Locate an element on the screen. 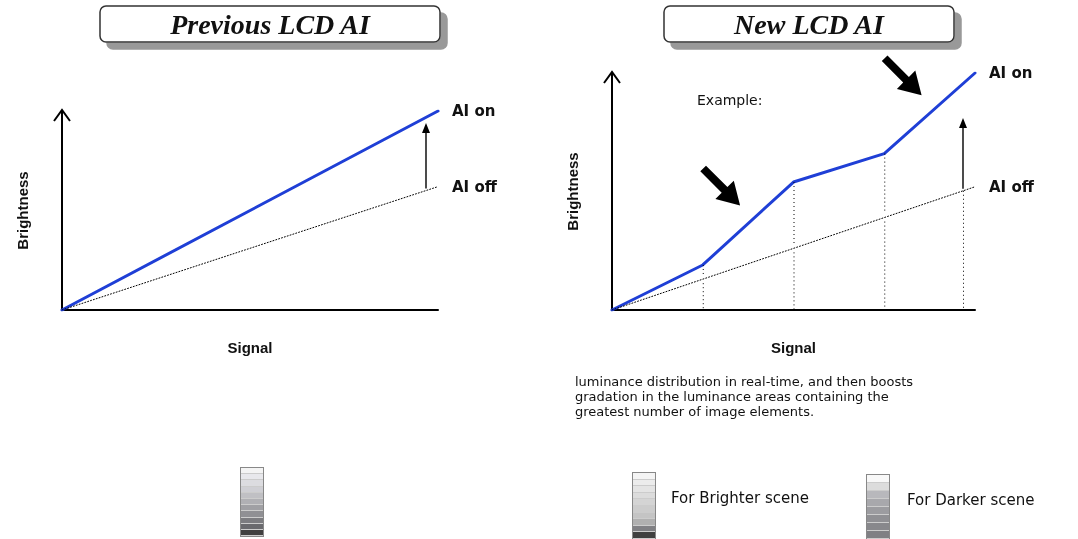 This screenshot has width=1078, height=539. text: luminance distribution in real-time, and then boosts gradation in the luminance areas containing the greatest number of image elements. is located at coordinates (744, 397).